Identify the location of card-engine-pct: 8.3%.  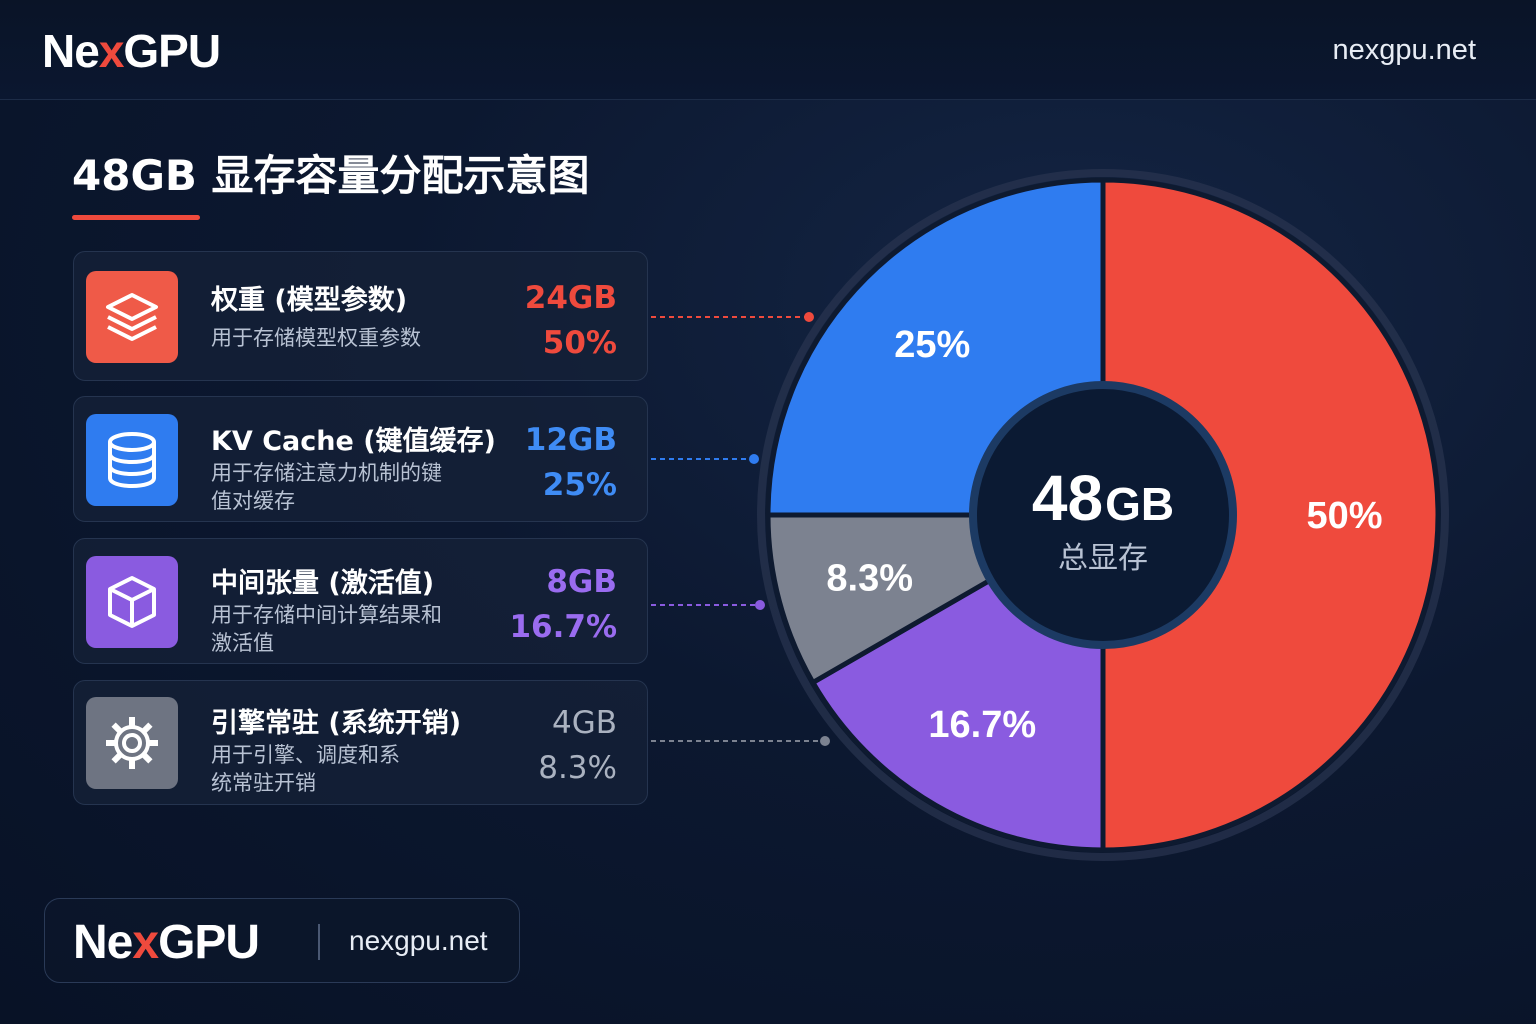
(577, 768).